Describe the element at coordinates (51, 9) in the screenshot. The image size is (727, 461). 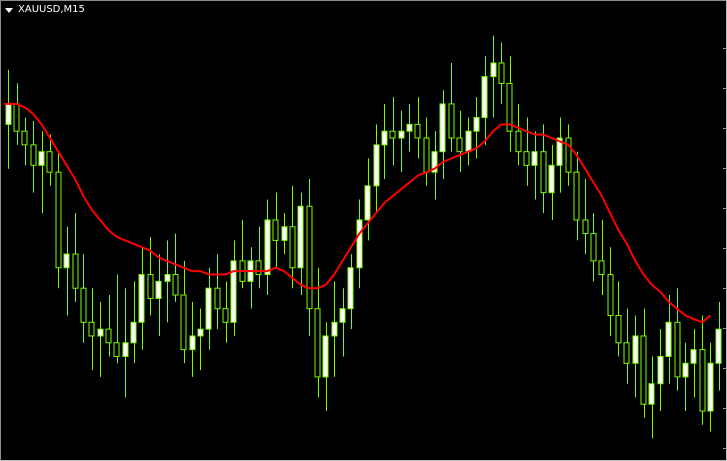
I see `symbol-timeframe-label: XAUUSD,M15` at that location.